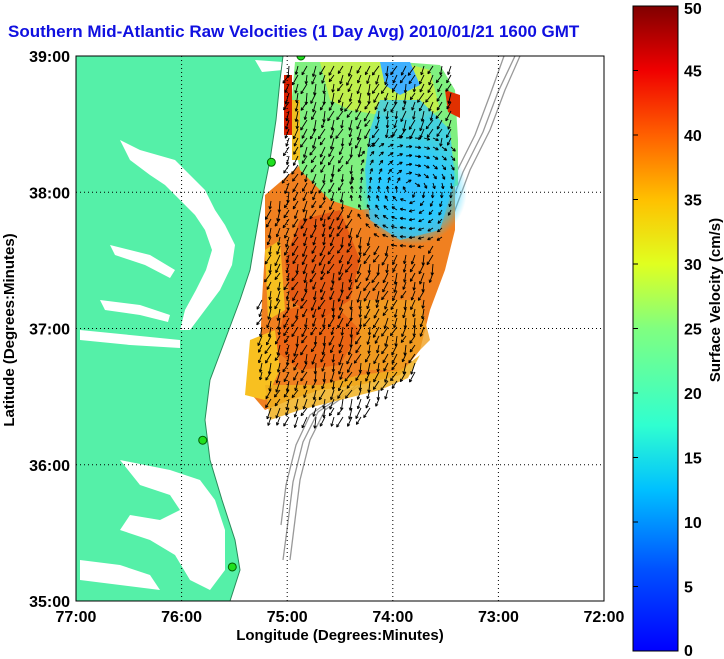 Image resolution: width=724 pixels, height=659 pixels. I want to click on colorbar-label: Surface Velocity (cm/s), so click(715, 300).